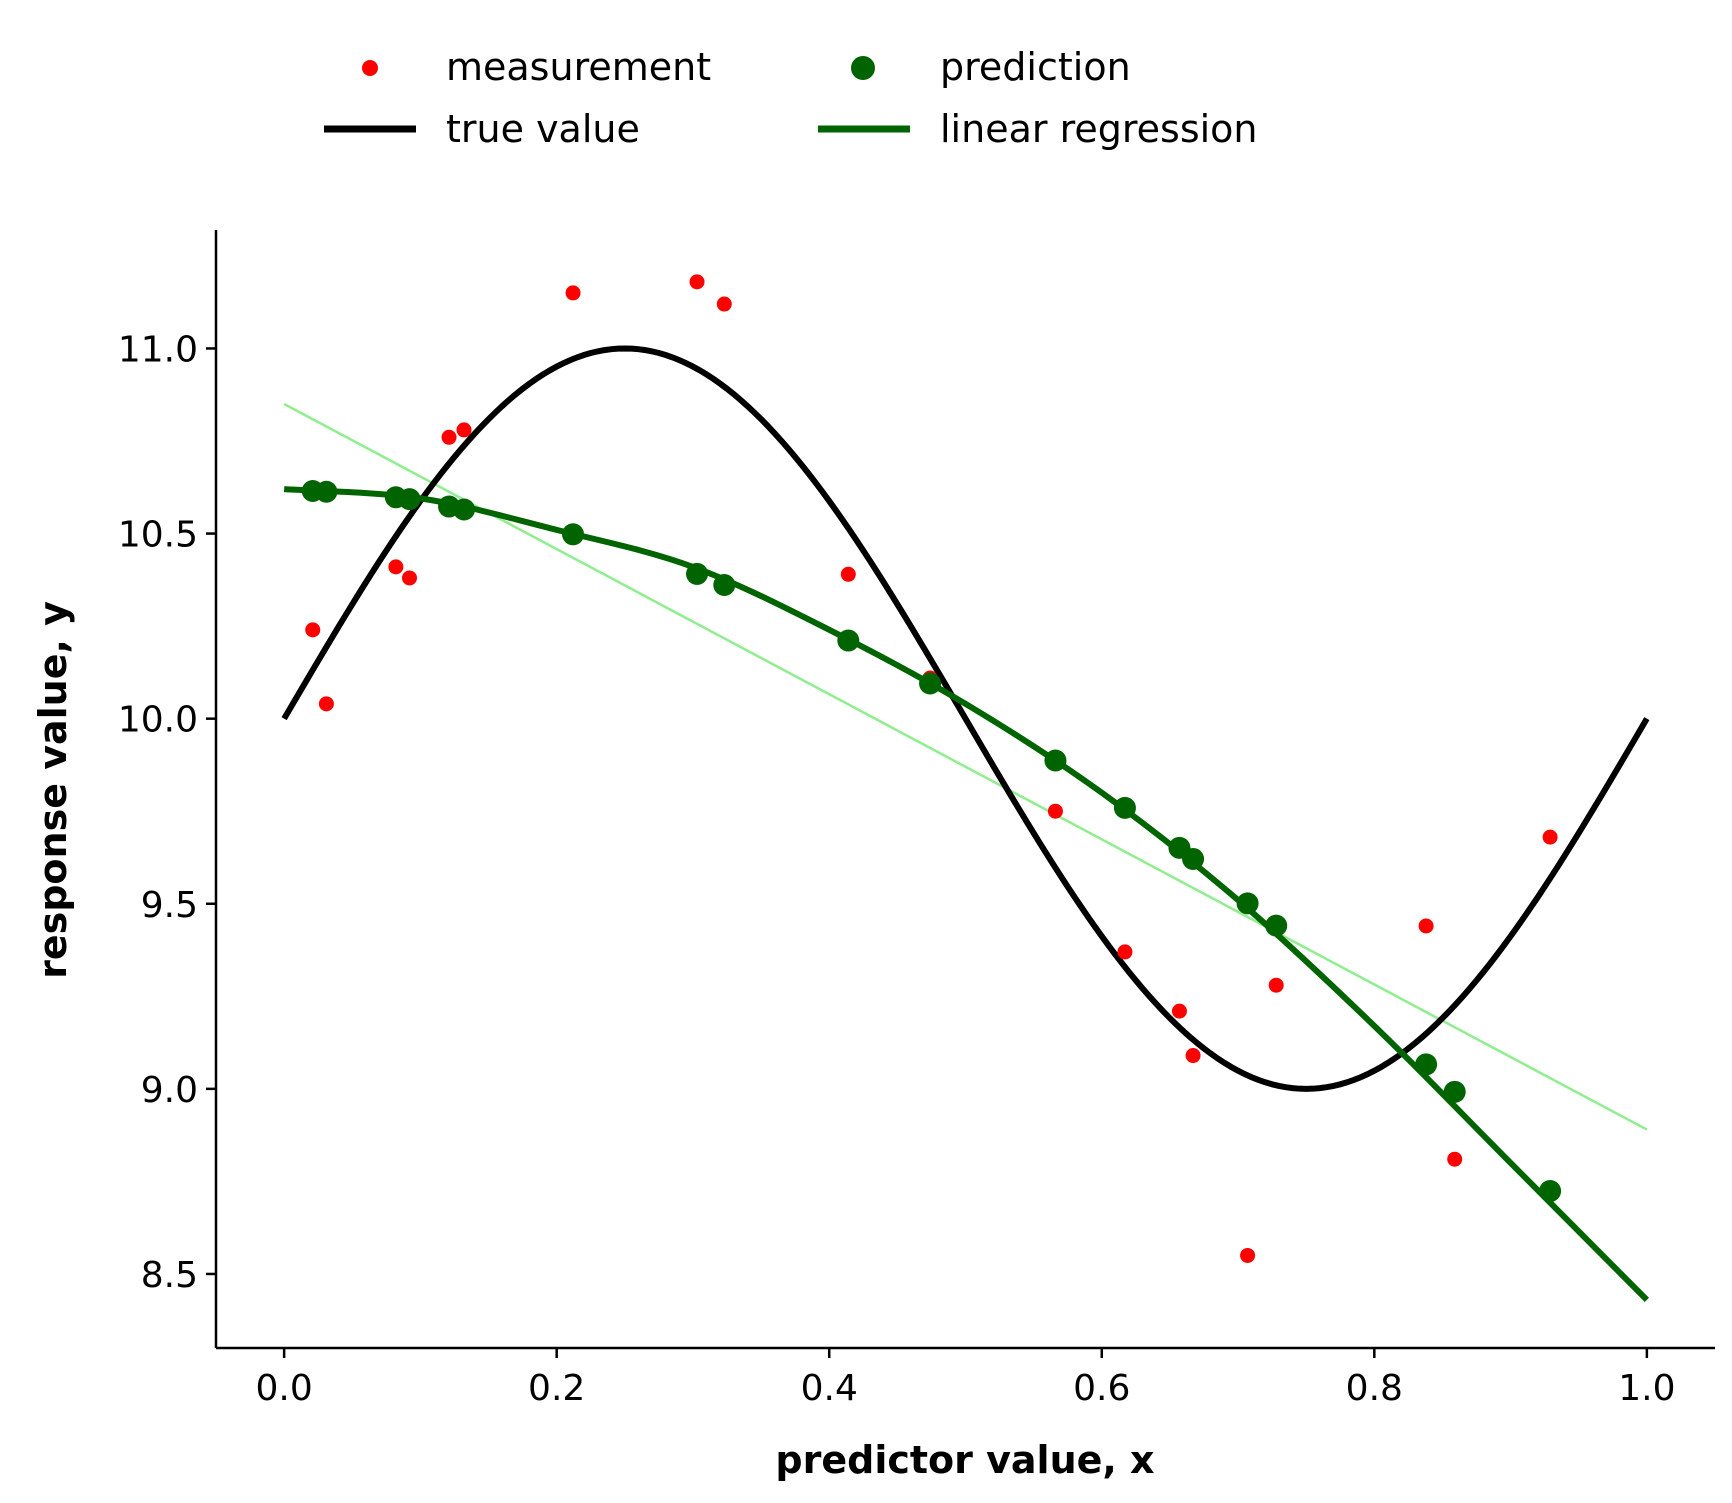  I want to click on x-tick-label: 0.2, so click(556, 1388).